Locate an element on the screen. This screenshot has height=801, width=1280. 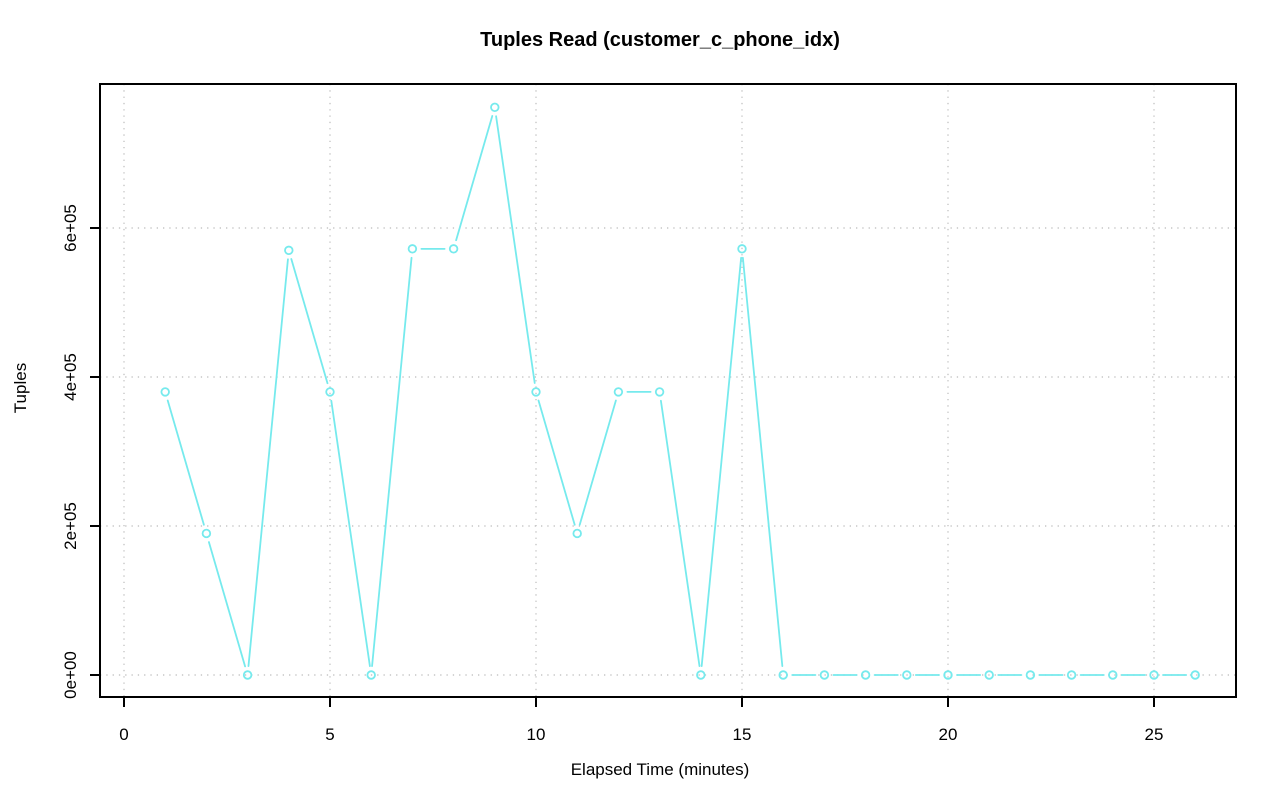
x-tick-label: 0 is located at coordinates (123, 734).